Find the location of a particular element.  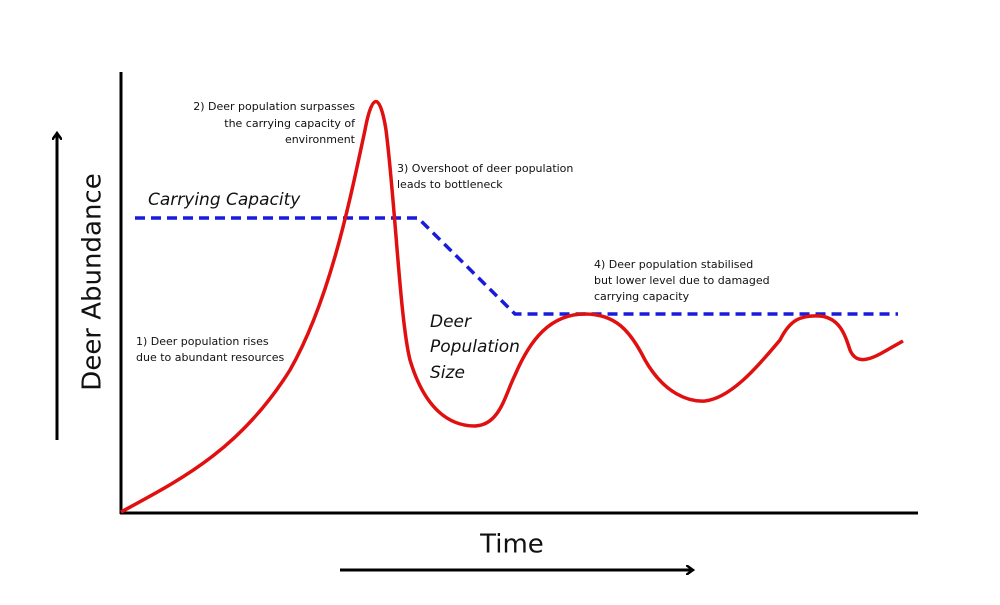

annotation: 3) Overshoot of deer population is located at coordinates (485, 168).